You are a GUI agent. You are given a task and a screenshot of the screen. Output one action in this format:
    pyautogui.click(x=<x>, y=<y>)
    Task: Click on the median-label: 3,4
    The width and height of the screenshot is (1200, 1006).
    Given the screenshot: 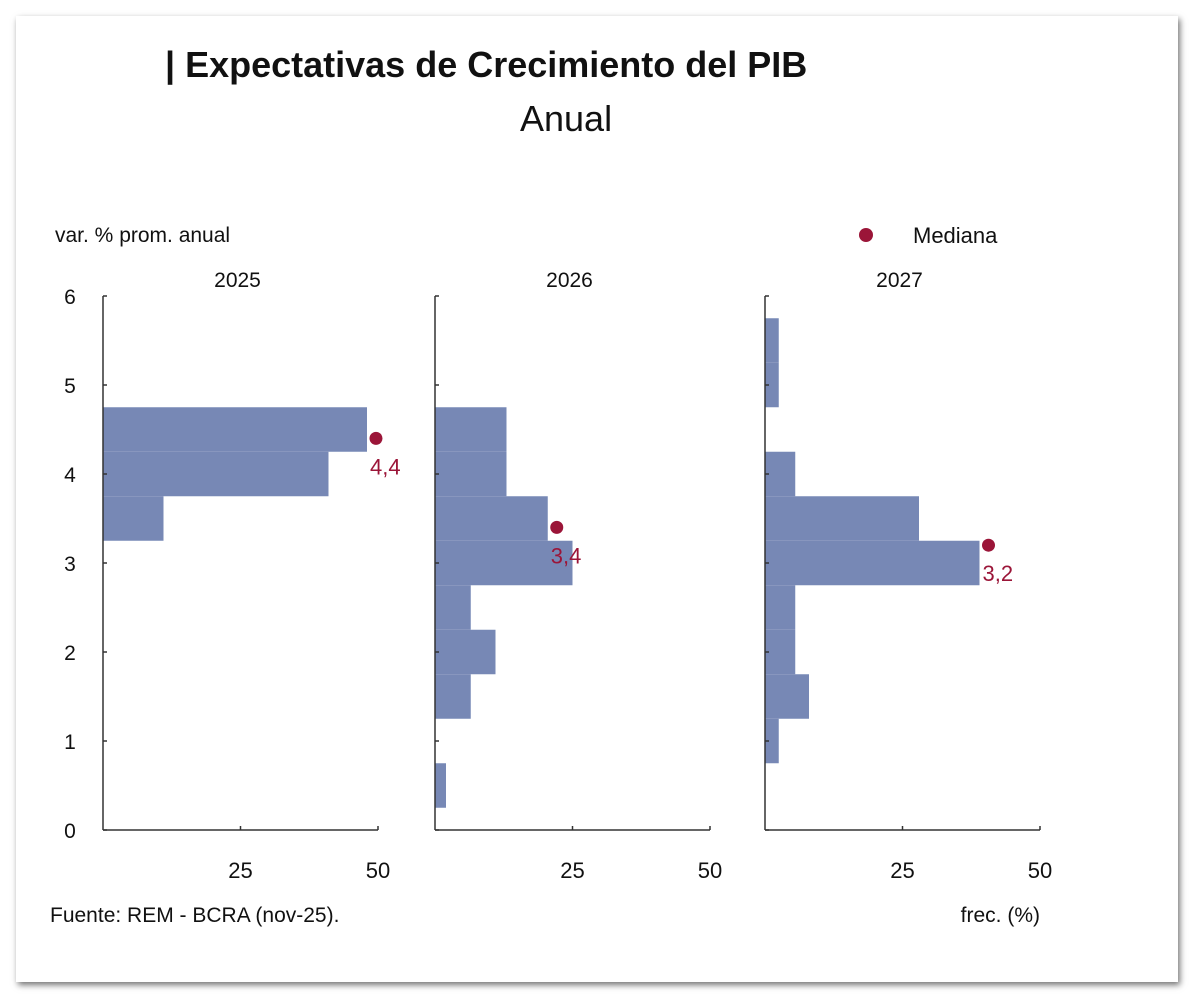 What is the action you would take?
    pyautogui.click(x=566, y=555)
    